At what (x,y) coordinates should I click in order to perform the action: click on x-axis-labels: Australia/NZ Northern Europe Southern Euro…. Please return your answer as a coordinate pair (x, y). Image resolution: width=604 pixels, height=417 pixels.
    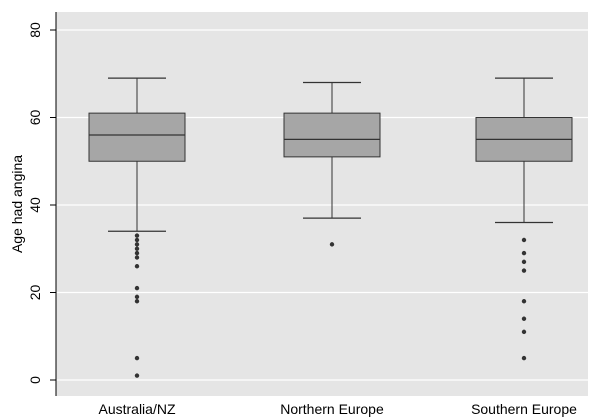
    Looking at the image, I should click on (337, 409).